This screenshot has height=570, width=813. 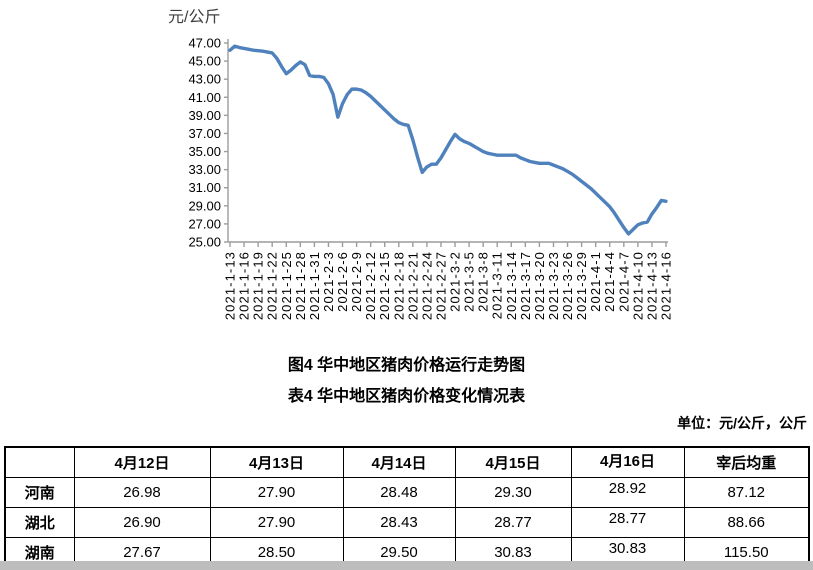 What do you see at coordinates (204, 205) in the screenshot?
I see `y-tick-label: 29.00` at bounding box center [204, 205].